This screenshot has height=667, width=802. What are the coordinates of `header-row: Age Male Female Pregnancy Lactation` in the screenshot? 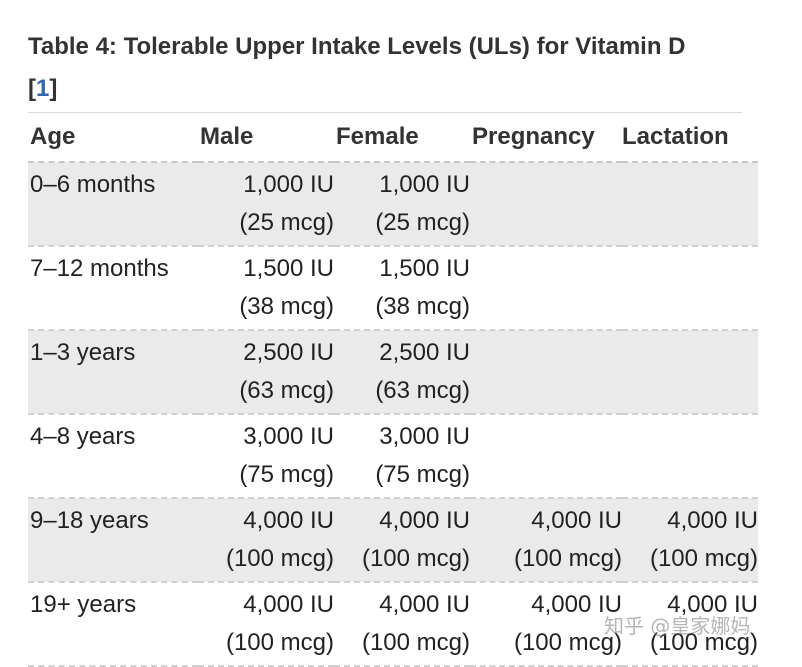 It's located at (393, 138).